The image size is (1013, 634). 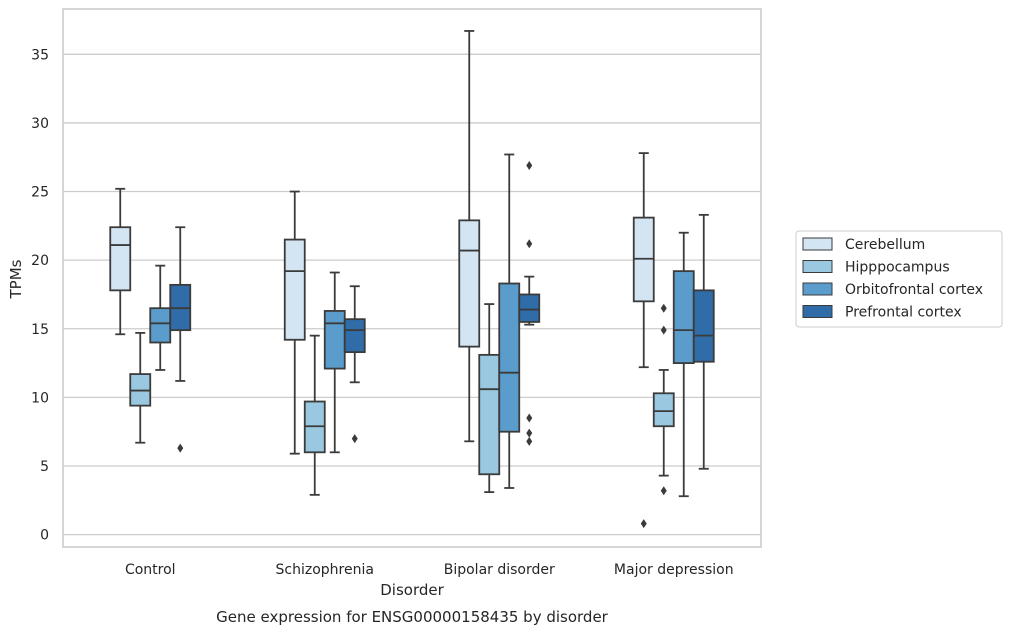 What do you see at coordinates (40, 330) in the screenshot?
I see `y-tick-label: 15` at bounding box center [40, 330].